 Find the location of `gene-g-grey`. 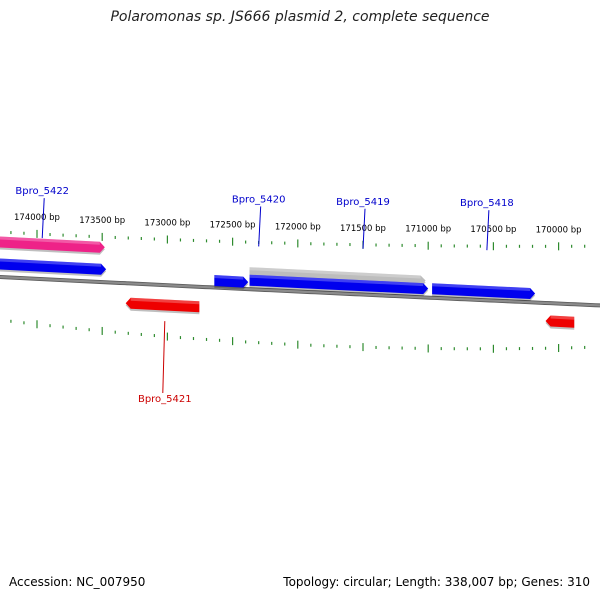

gene-g-grey is located at coordinates (337, 276).